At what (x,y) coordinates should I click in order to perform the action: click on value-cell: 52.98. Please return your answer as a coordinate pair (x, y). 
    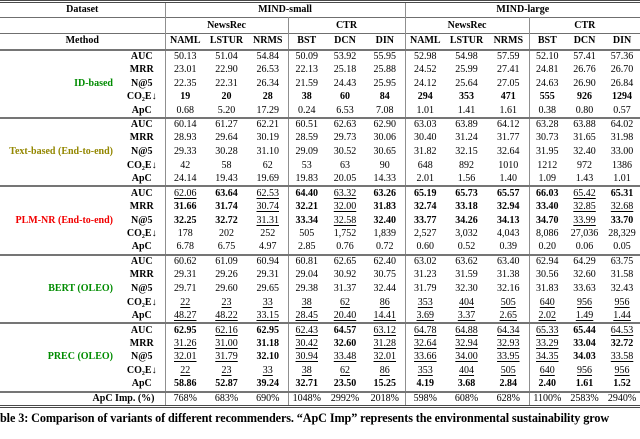
    Looking at the image, I should click on (425, 56).